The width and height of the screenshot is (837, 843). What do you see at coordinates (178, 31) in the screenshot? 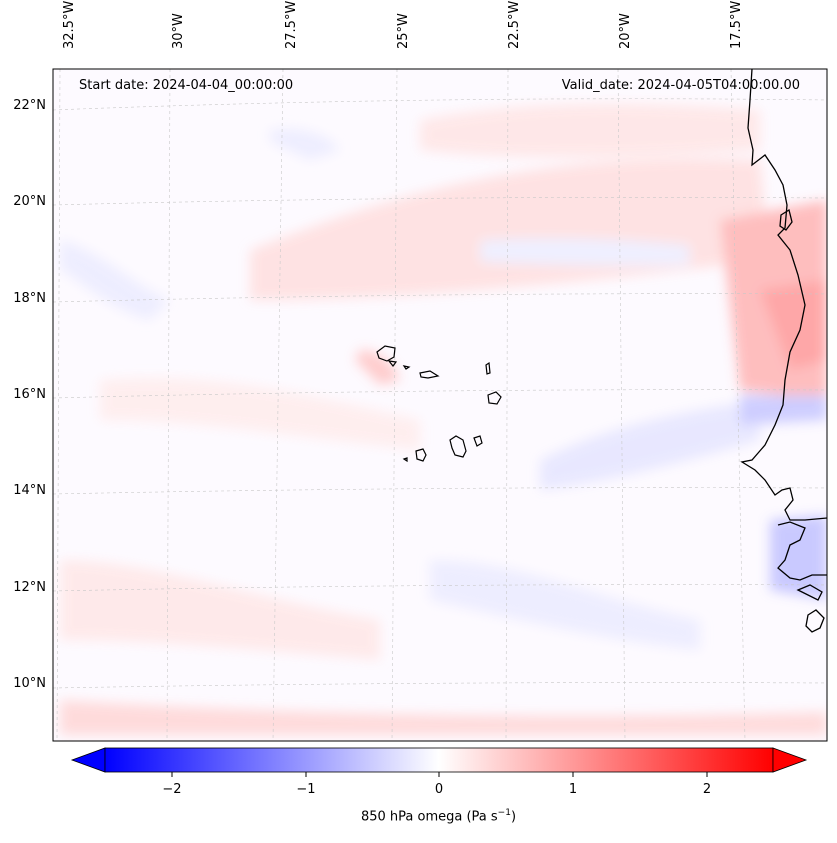
I see `lon-label: 30°W` at bounding box center [178, 31].